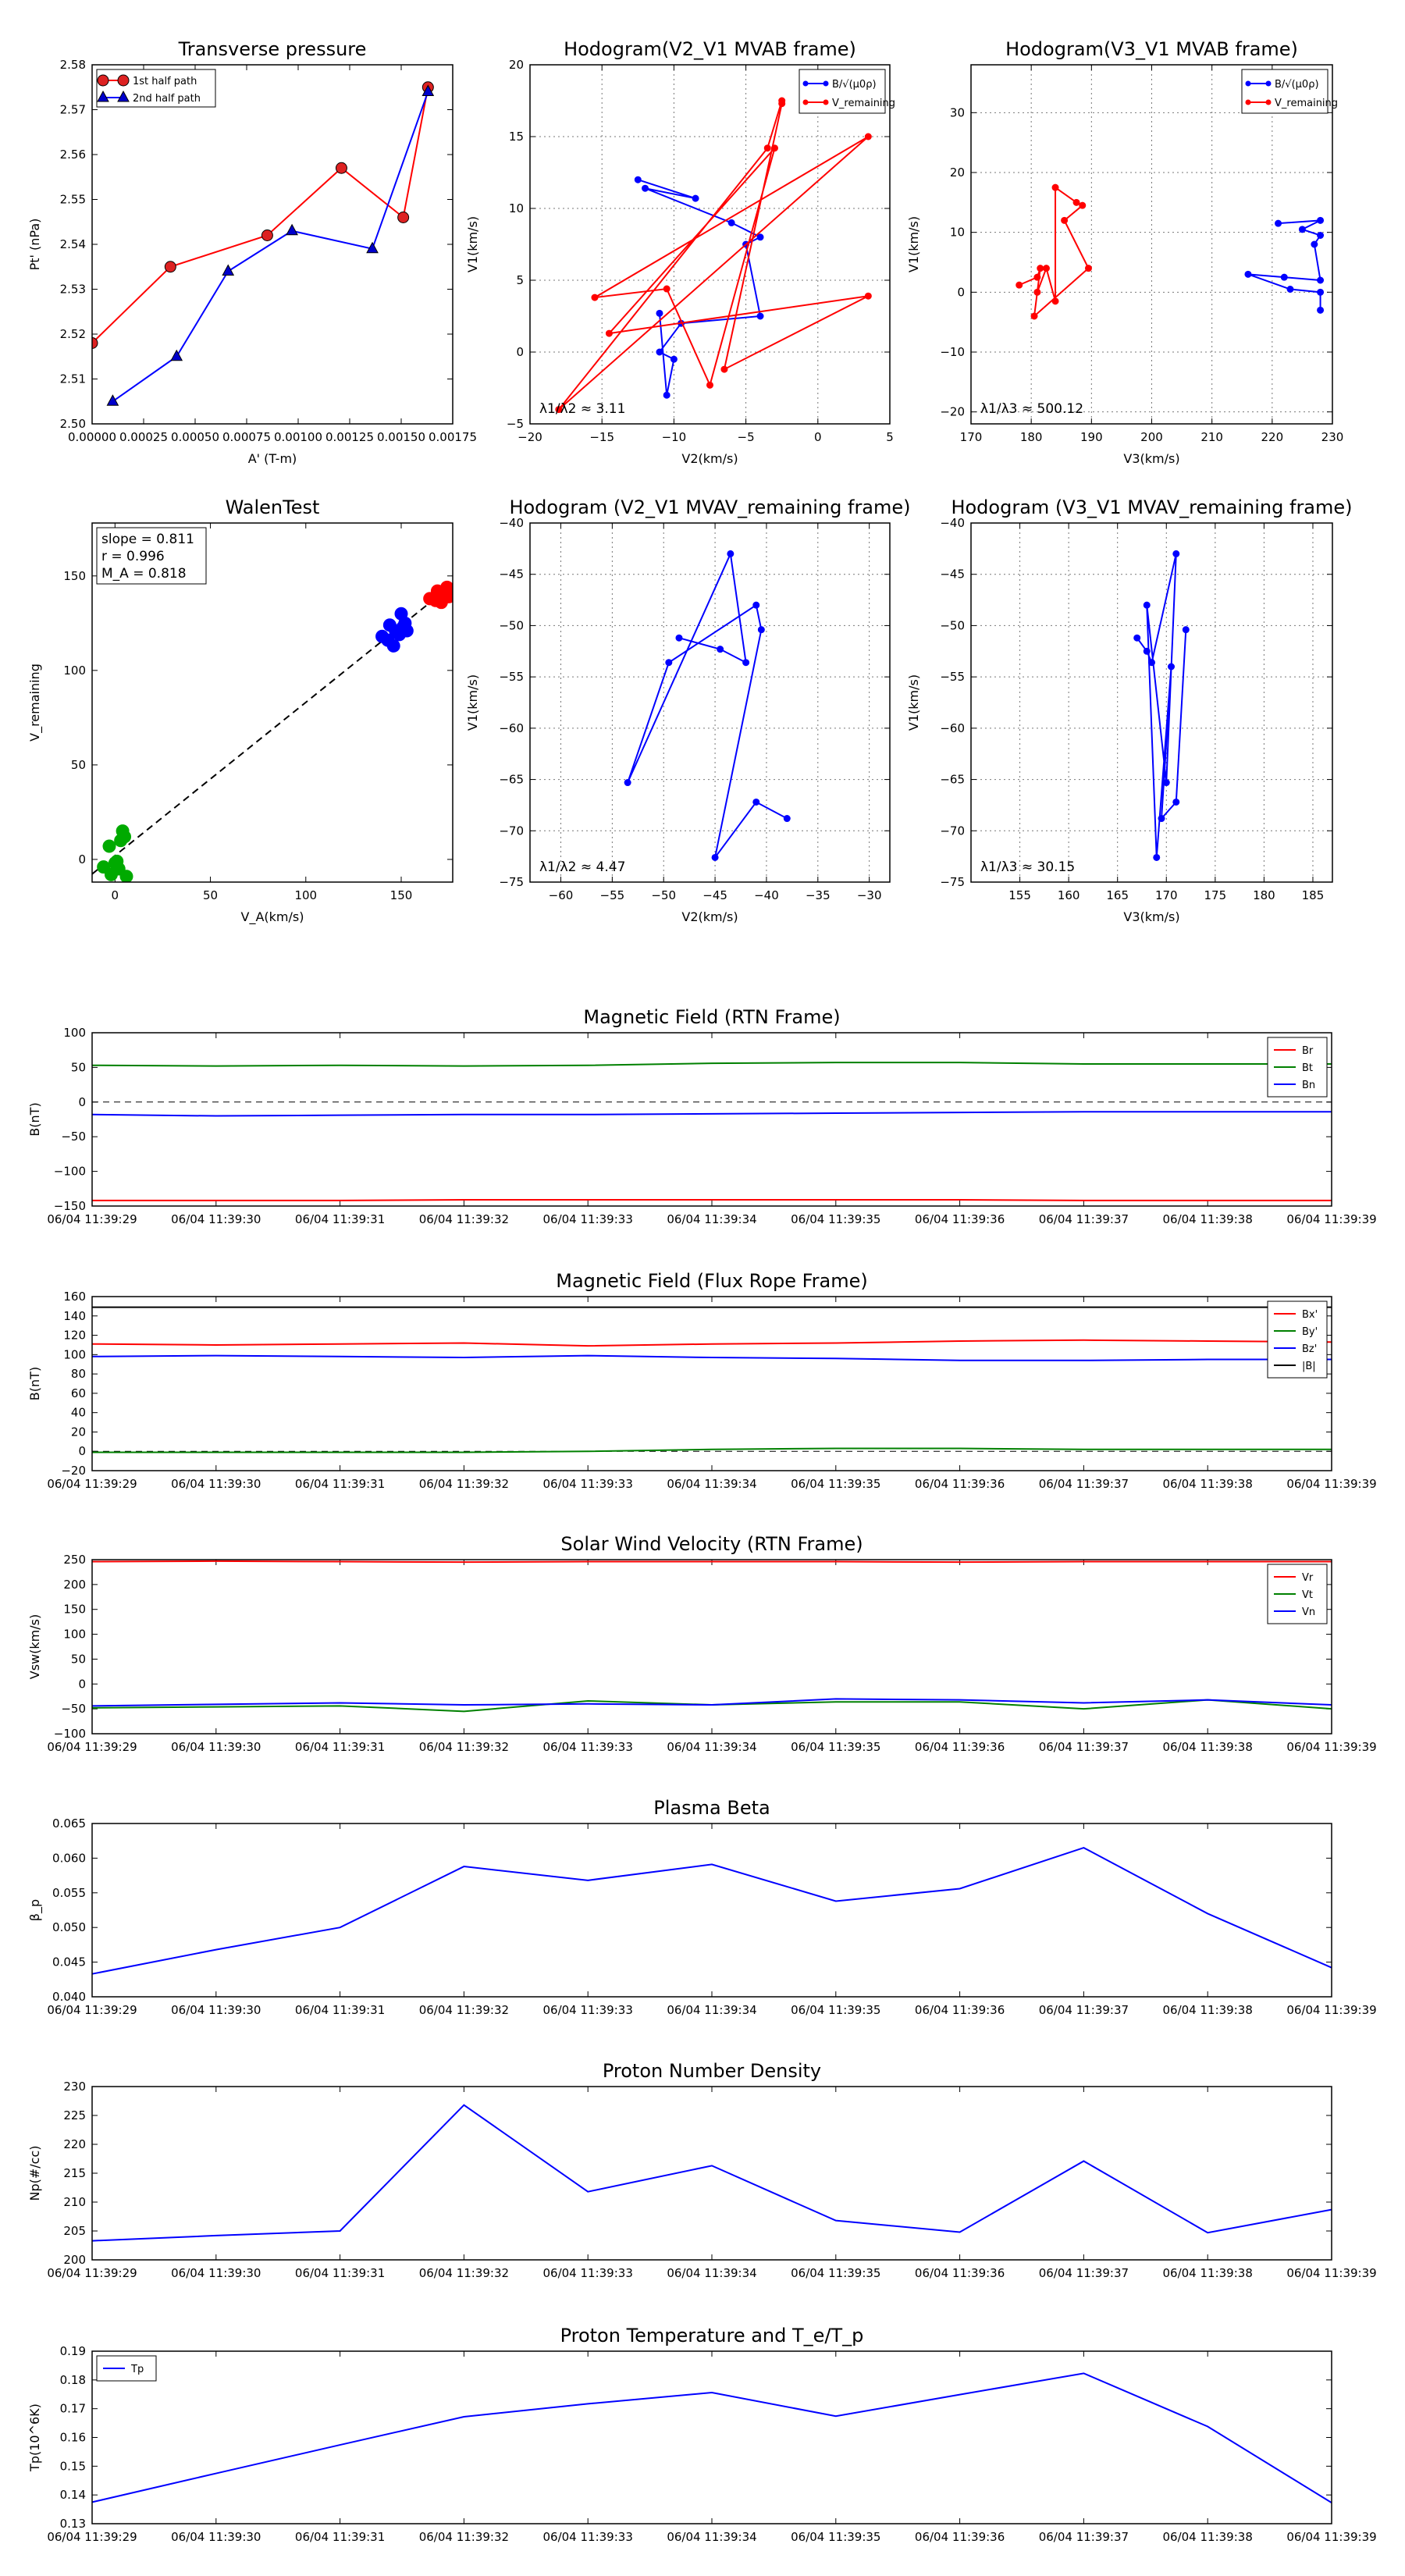 This screenshot has height=2576, width=1405. I want to click on chart-title: Proton Number Density, so click(712, 2071).